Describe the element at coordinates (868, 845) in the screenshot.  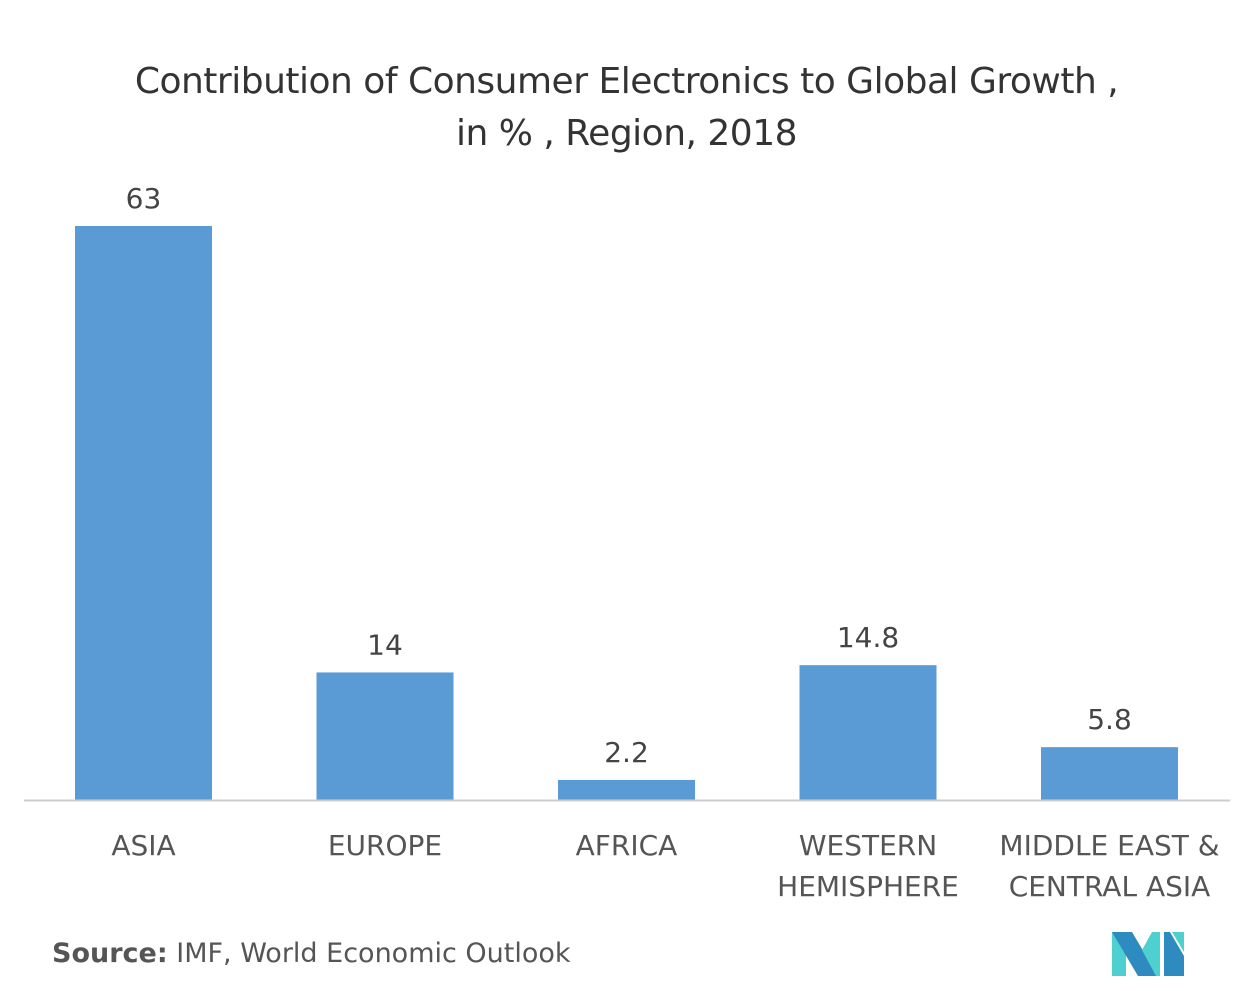
I see `category-label: WESTERN` at that location.